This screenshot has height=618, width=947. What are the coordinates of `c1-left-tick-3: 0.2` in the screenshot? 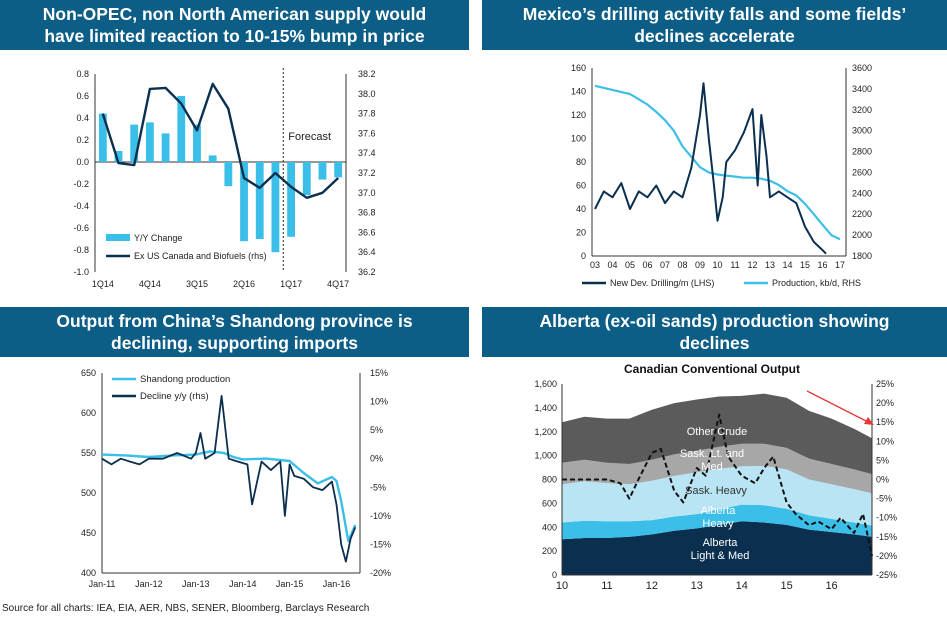 It's located at (82, 140).